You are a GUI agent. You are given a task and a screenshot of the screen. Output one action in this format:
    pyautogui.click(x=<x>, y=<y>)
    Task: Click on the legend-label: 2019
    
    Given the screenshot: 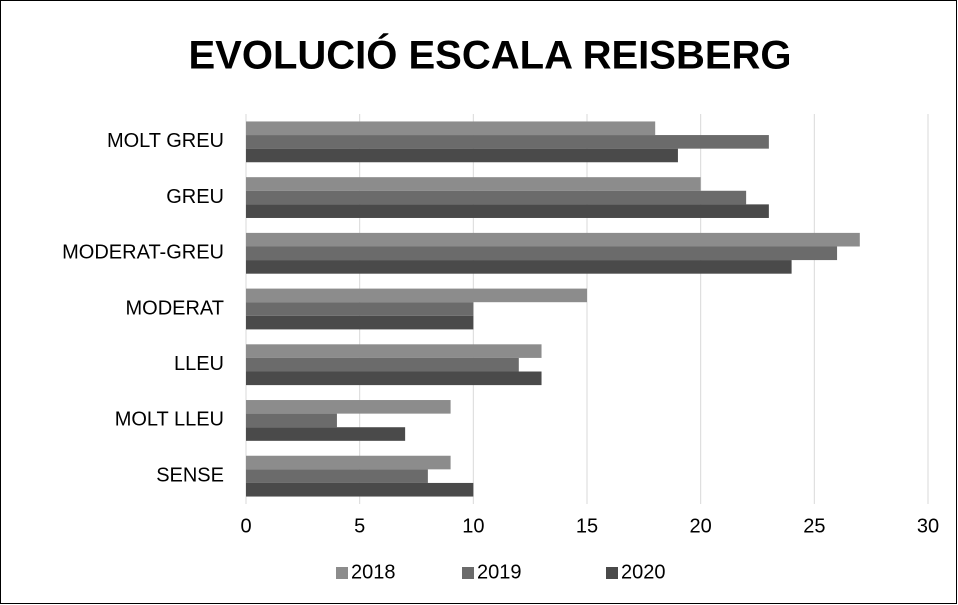 What is the action you would take?
    pyautogui.click(x=499, y=572)
    